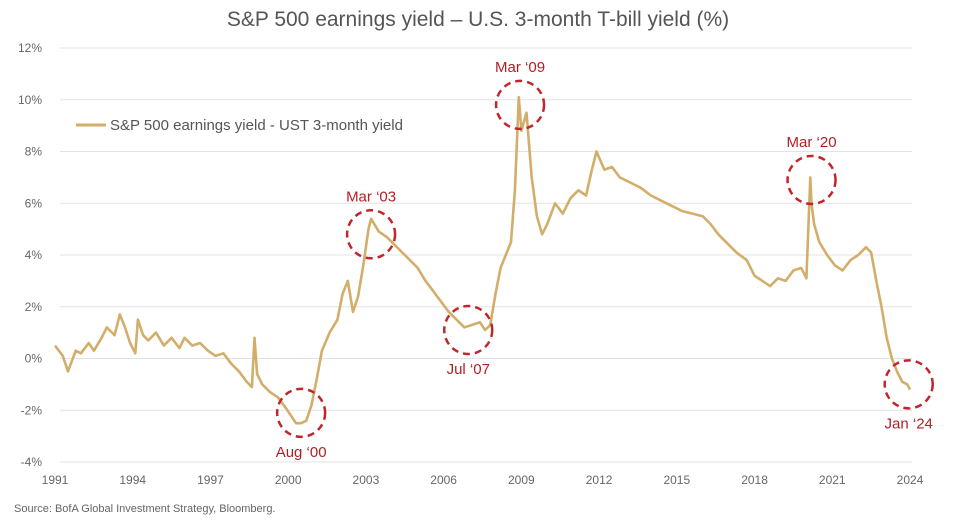  What do you see at coordinates (521, 480) in the screenshot?
I see `x-tick-label: 2009` at bounding box center [521, 480].